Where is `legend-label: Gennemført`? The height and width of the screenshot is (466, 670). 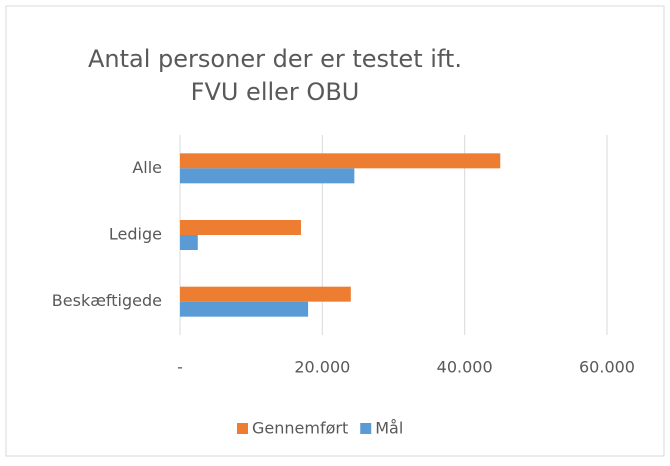
legend-label: Gennemført is located at coordinates (300, 428).